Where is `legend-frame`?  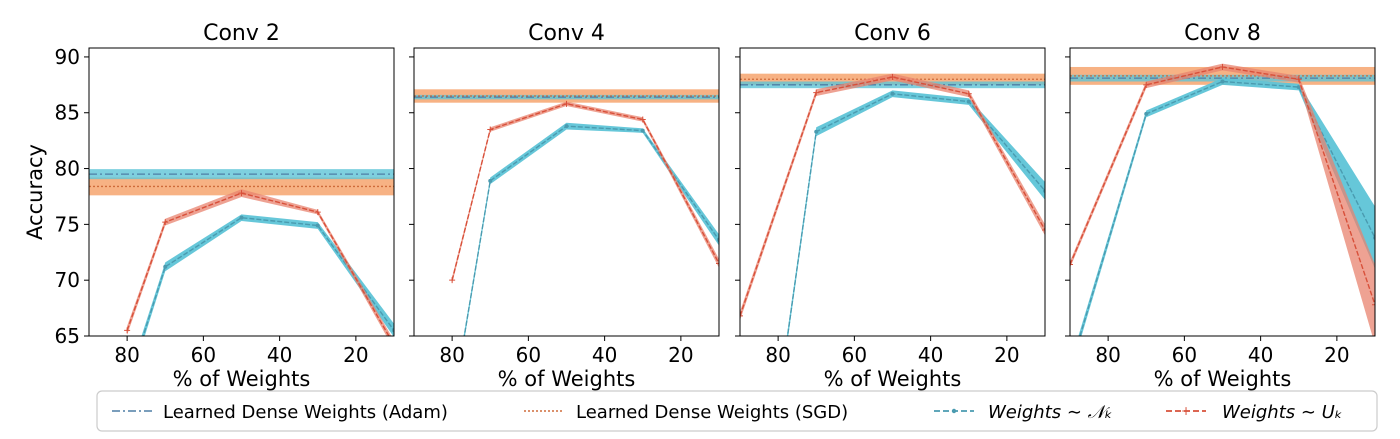
legend-frame is located at coordinates (737, 411).